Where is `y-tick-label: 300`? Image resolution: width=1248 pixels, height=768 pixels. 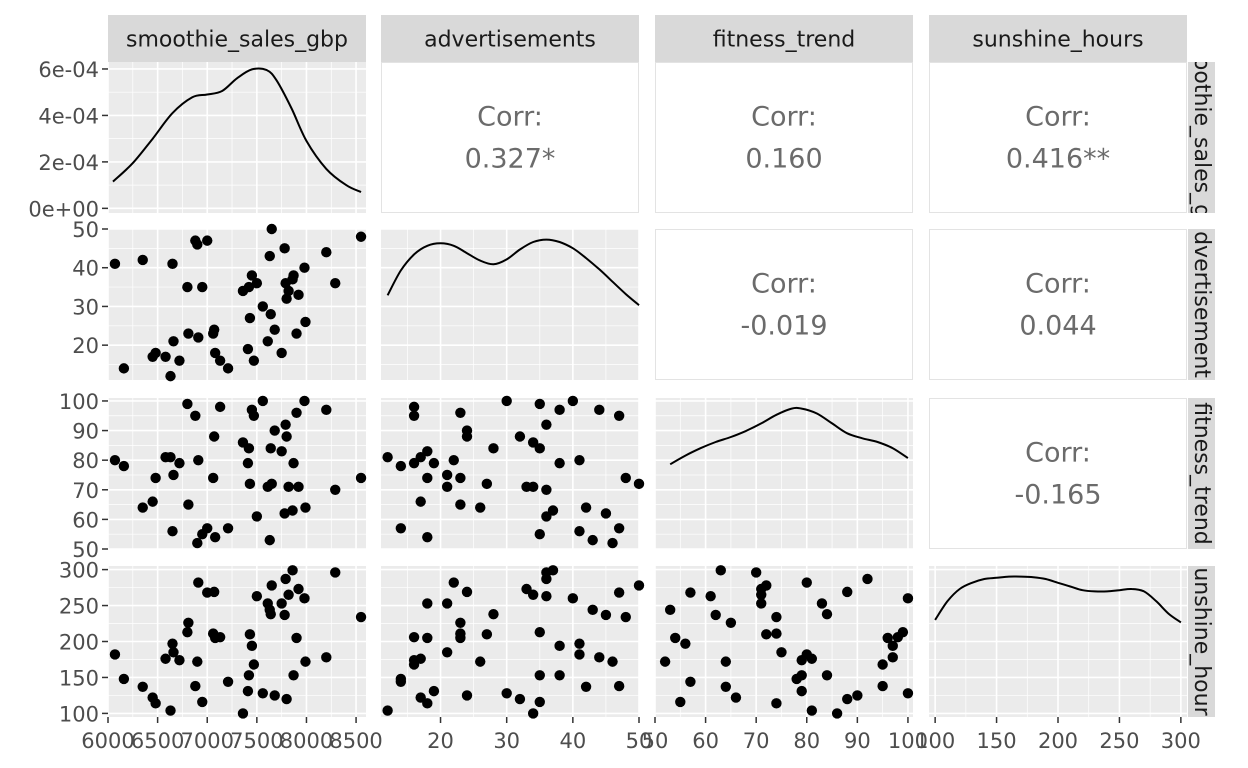 y-tick-label: 300 is located at coordinates (79, 571).